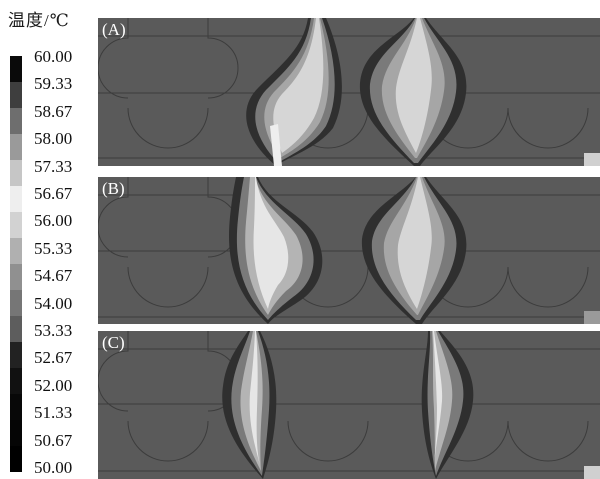 The width and height of the screenshot is (600, 479). I want to click on legend-tick-label: 55.33, so click(53, 248).